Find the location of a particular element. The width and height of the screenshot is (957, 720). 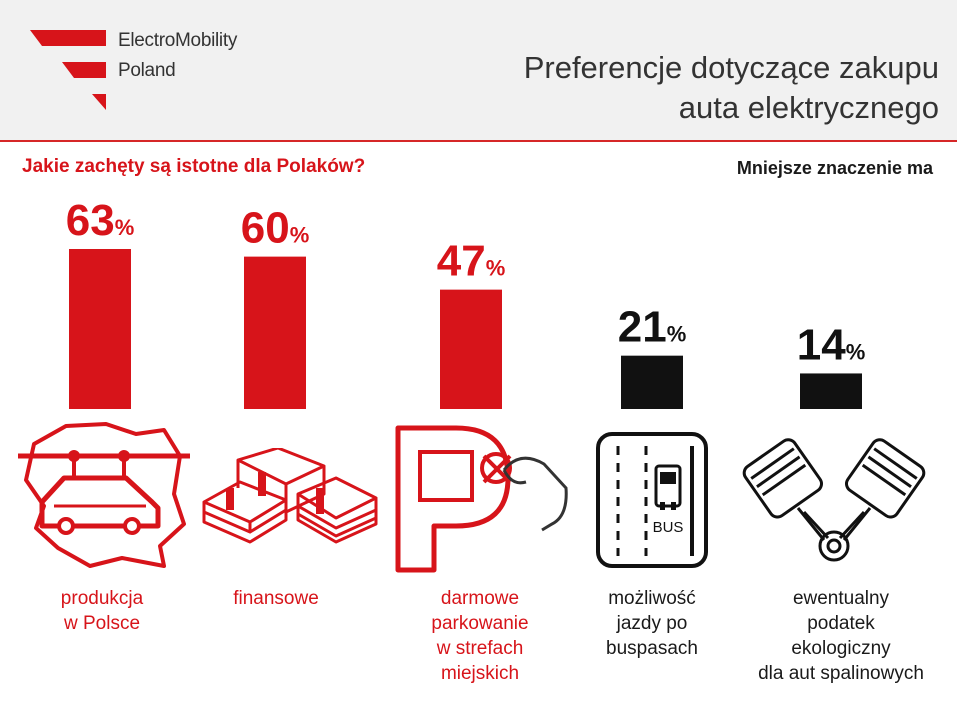

header-divider is located at coordinates (478, 141).